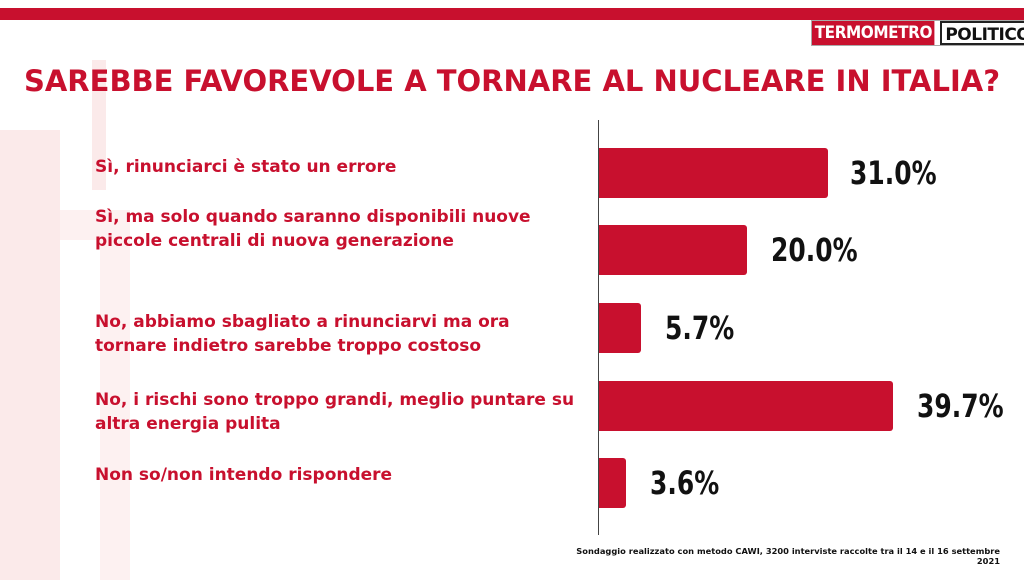  Describe the element at coordinates (873, 33) in the screenshot. I see `logo-part-1: TERMOMETRO` at that location.